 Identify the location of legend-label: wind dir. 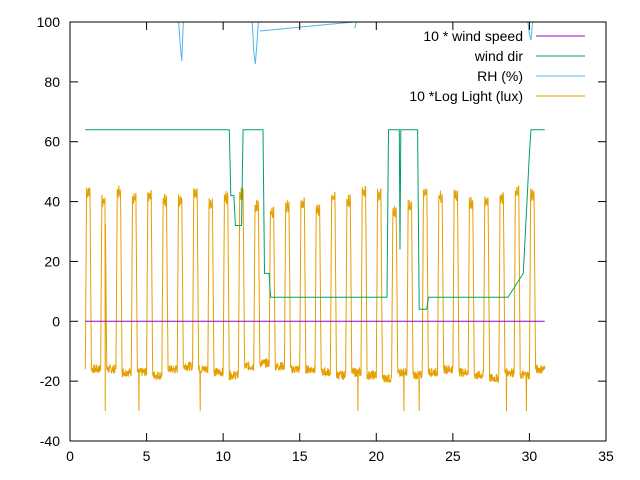
(499, 56).